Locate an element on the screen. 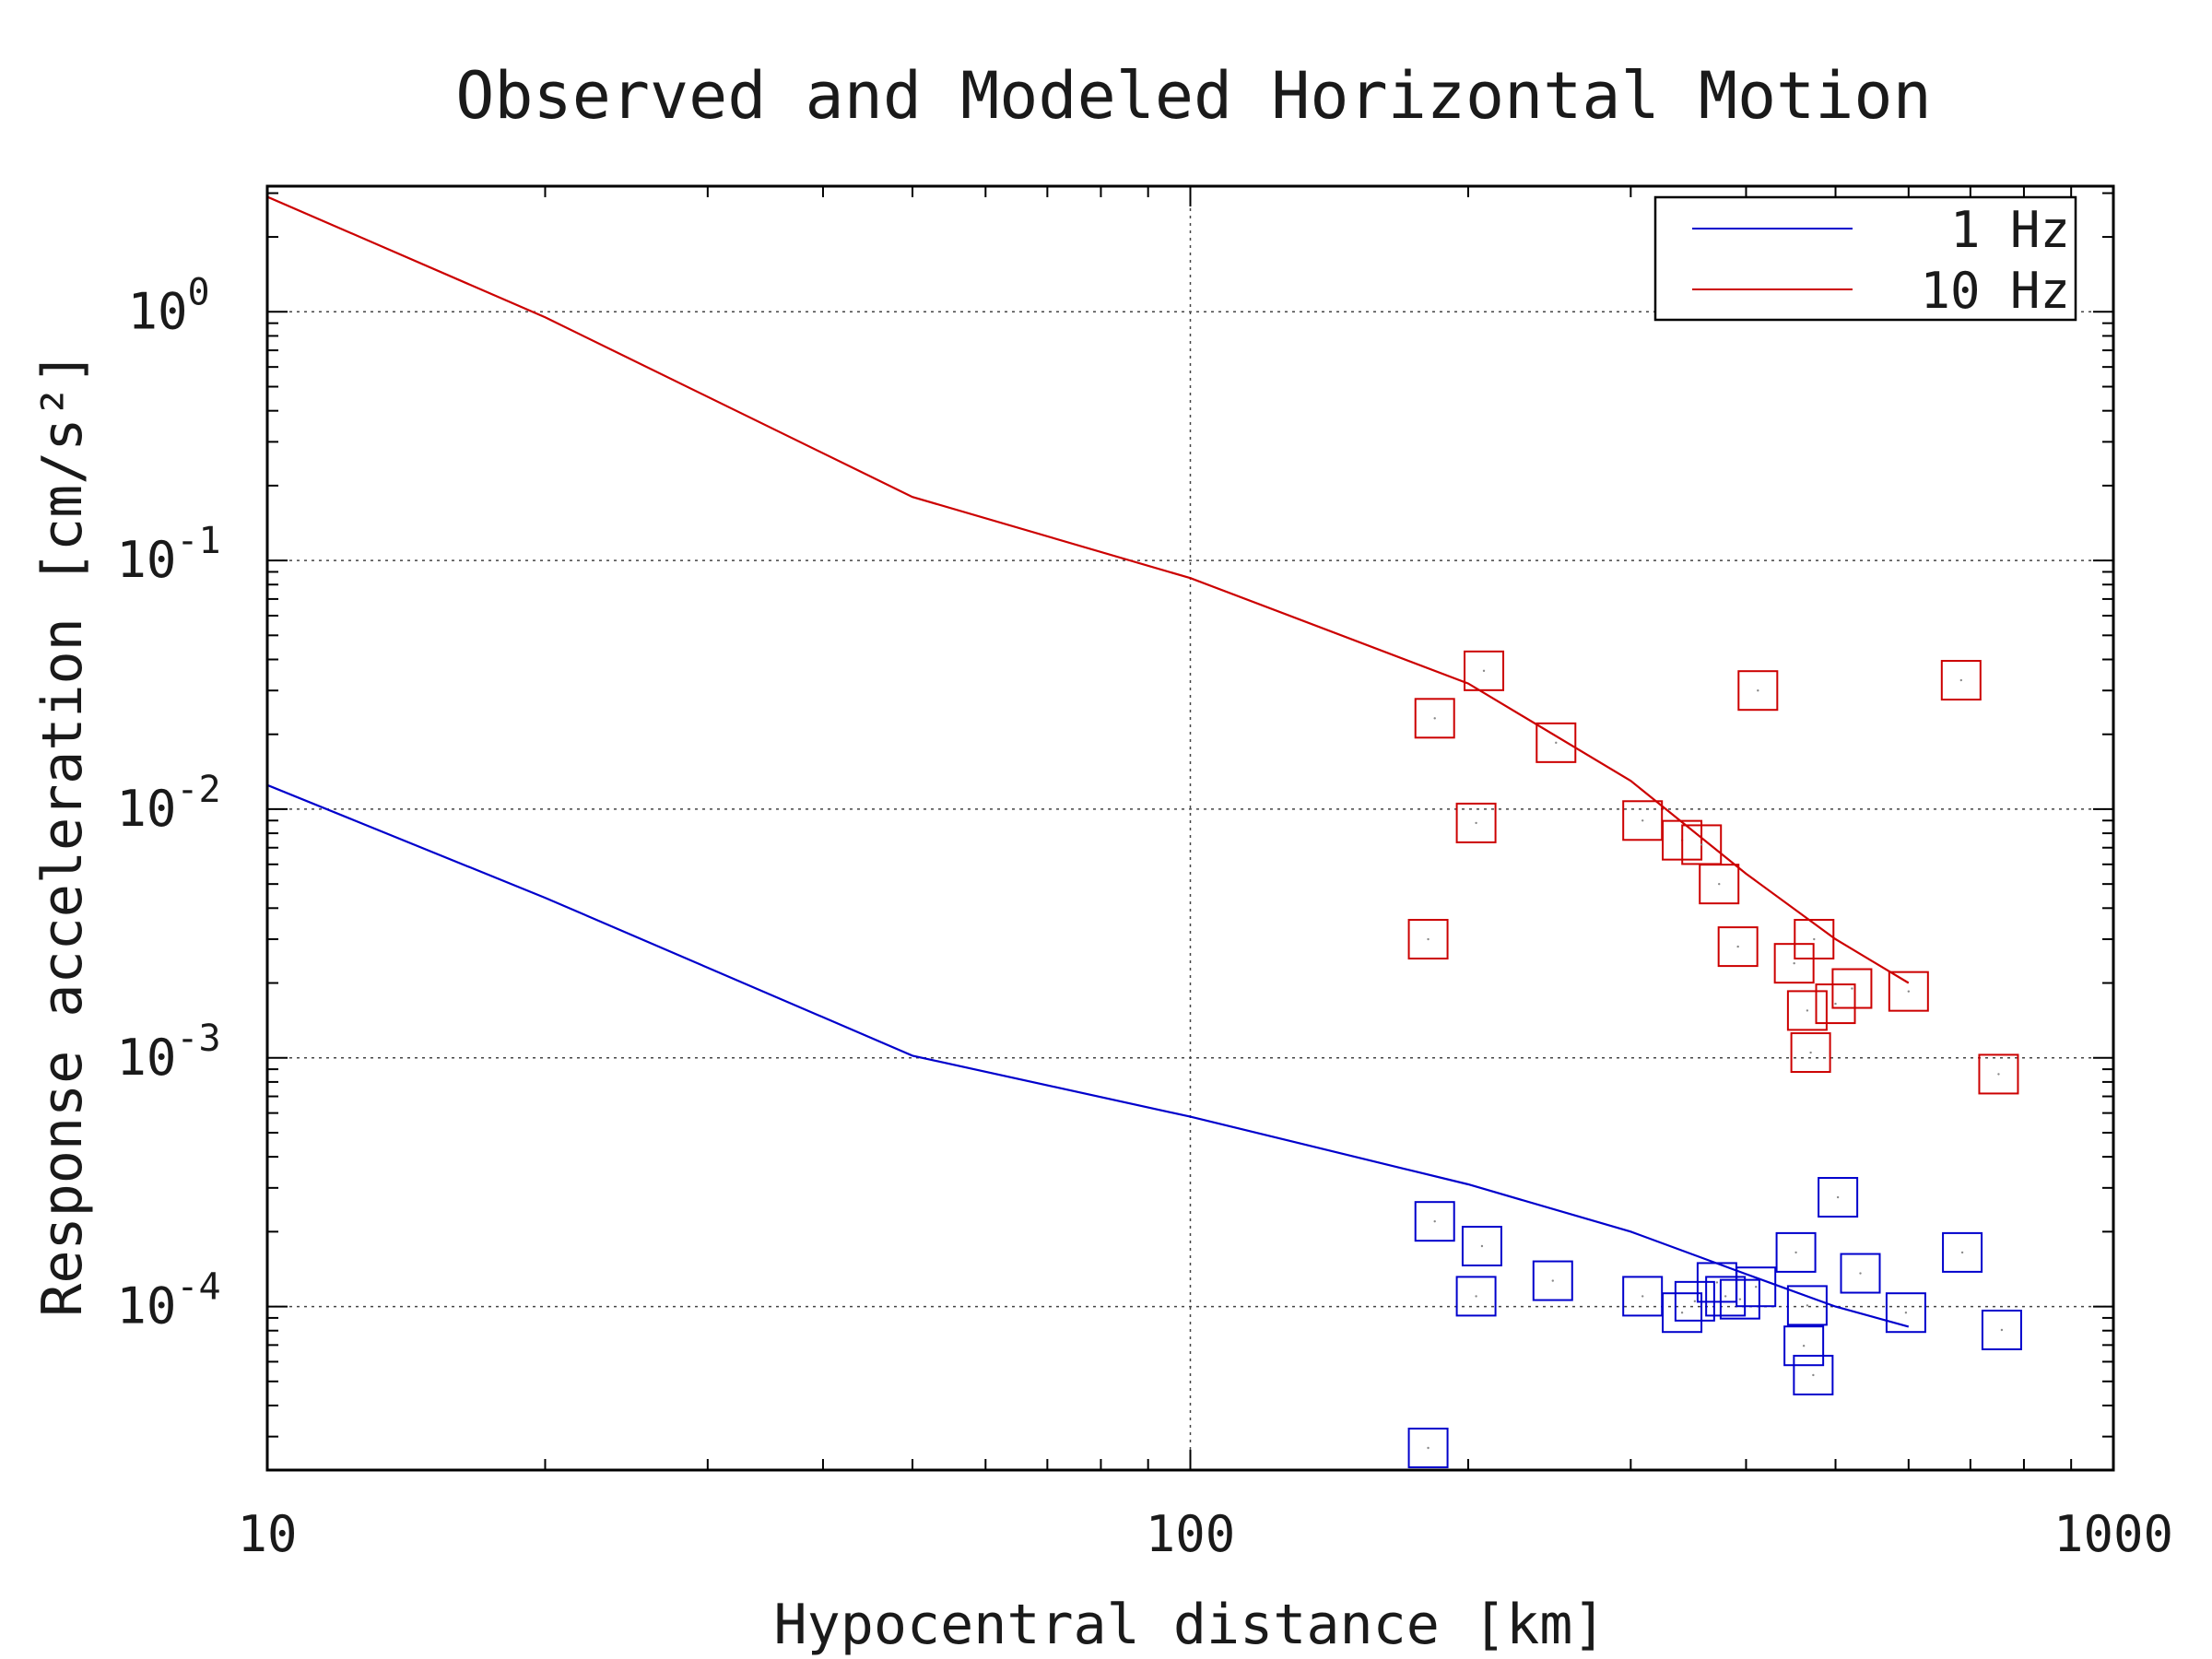 The height and width of the screenshot is (1659, 2212). observed-markers is located at coordinates (1714, 1059).